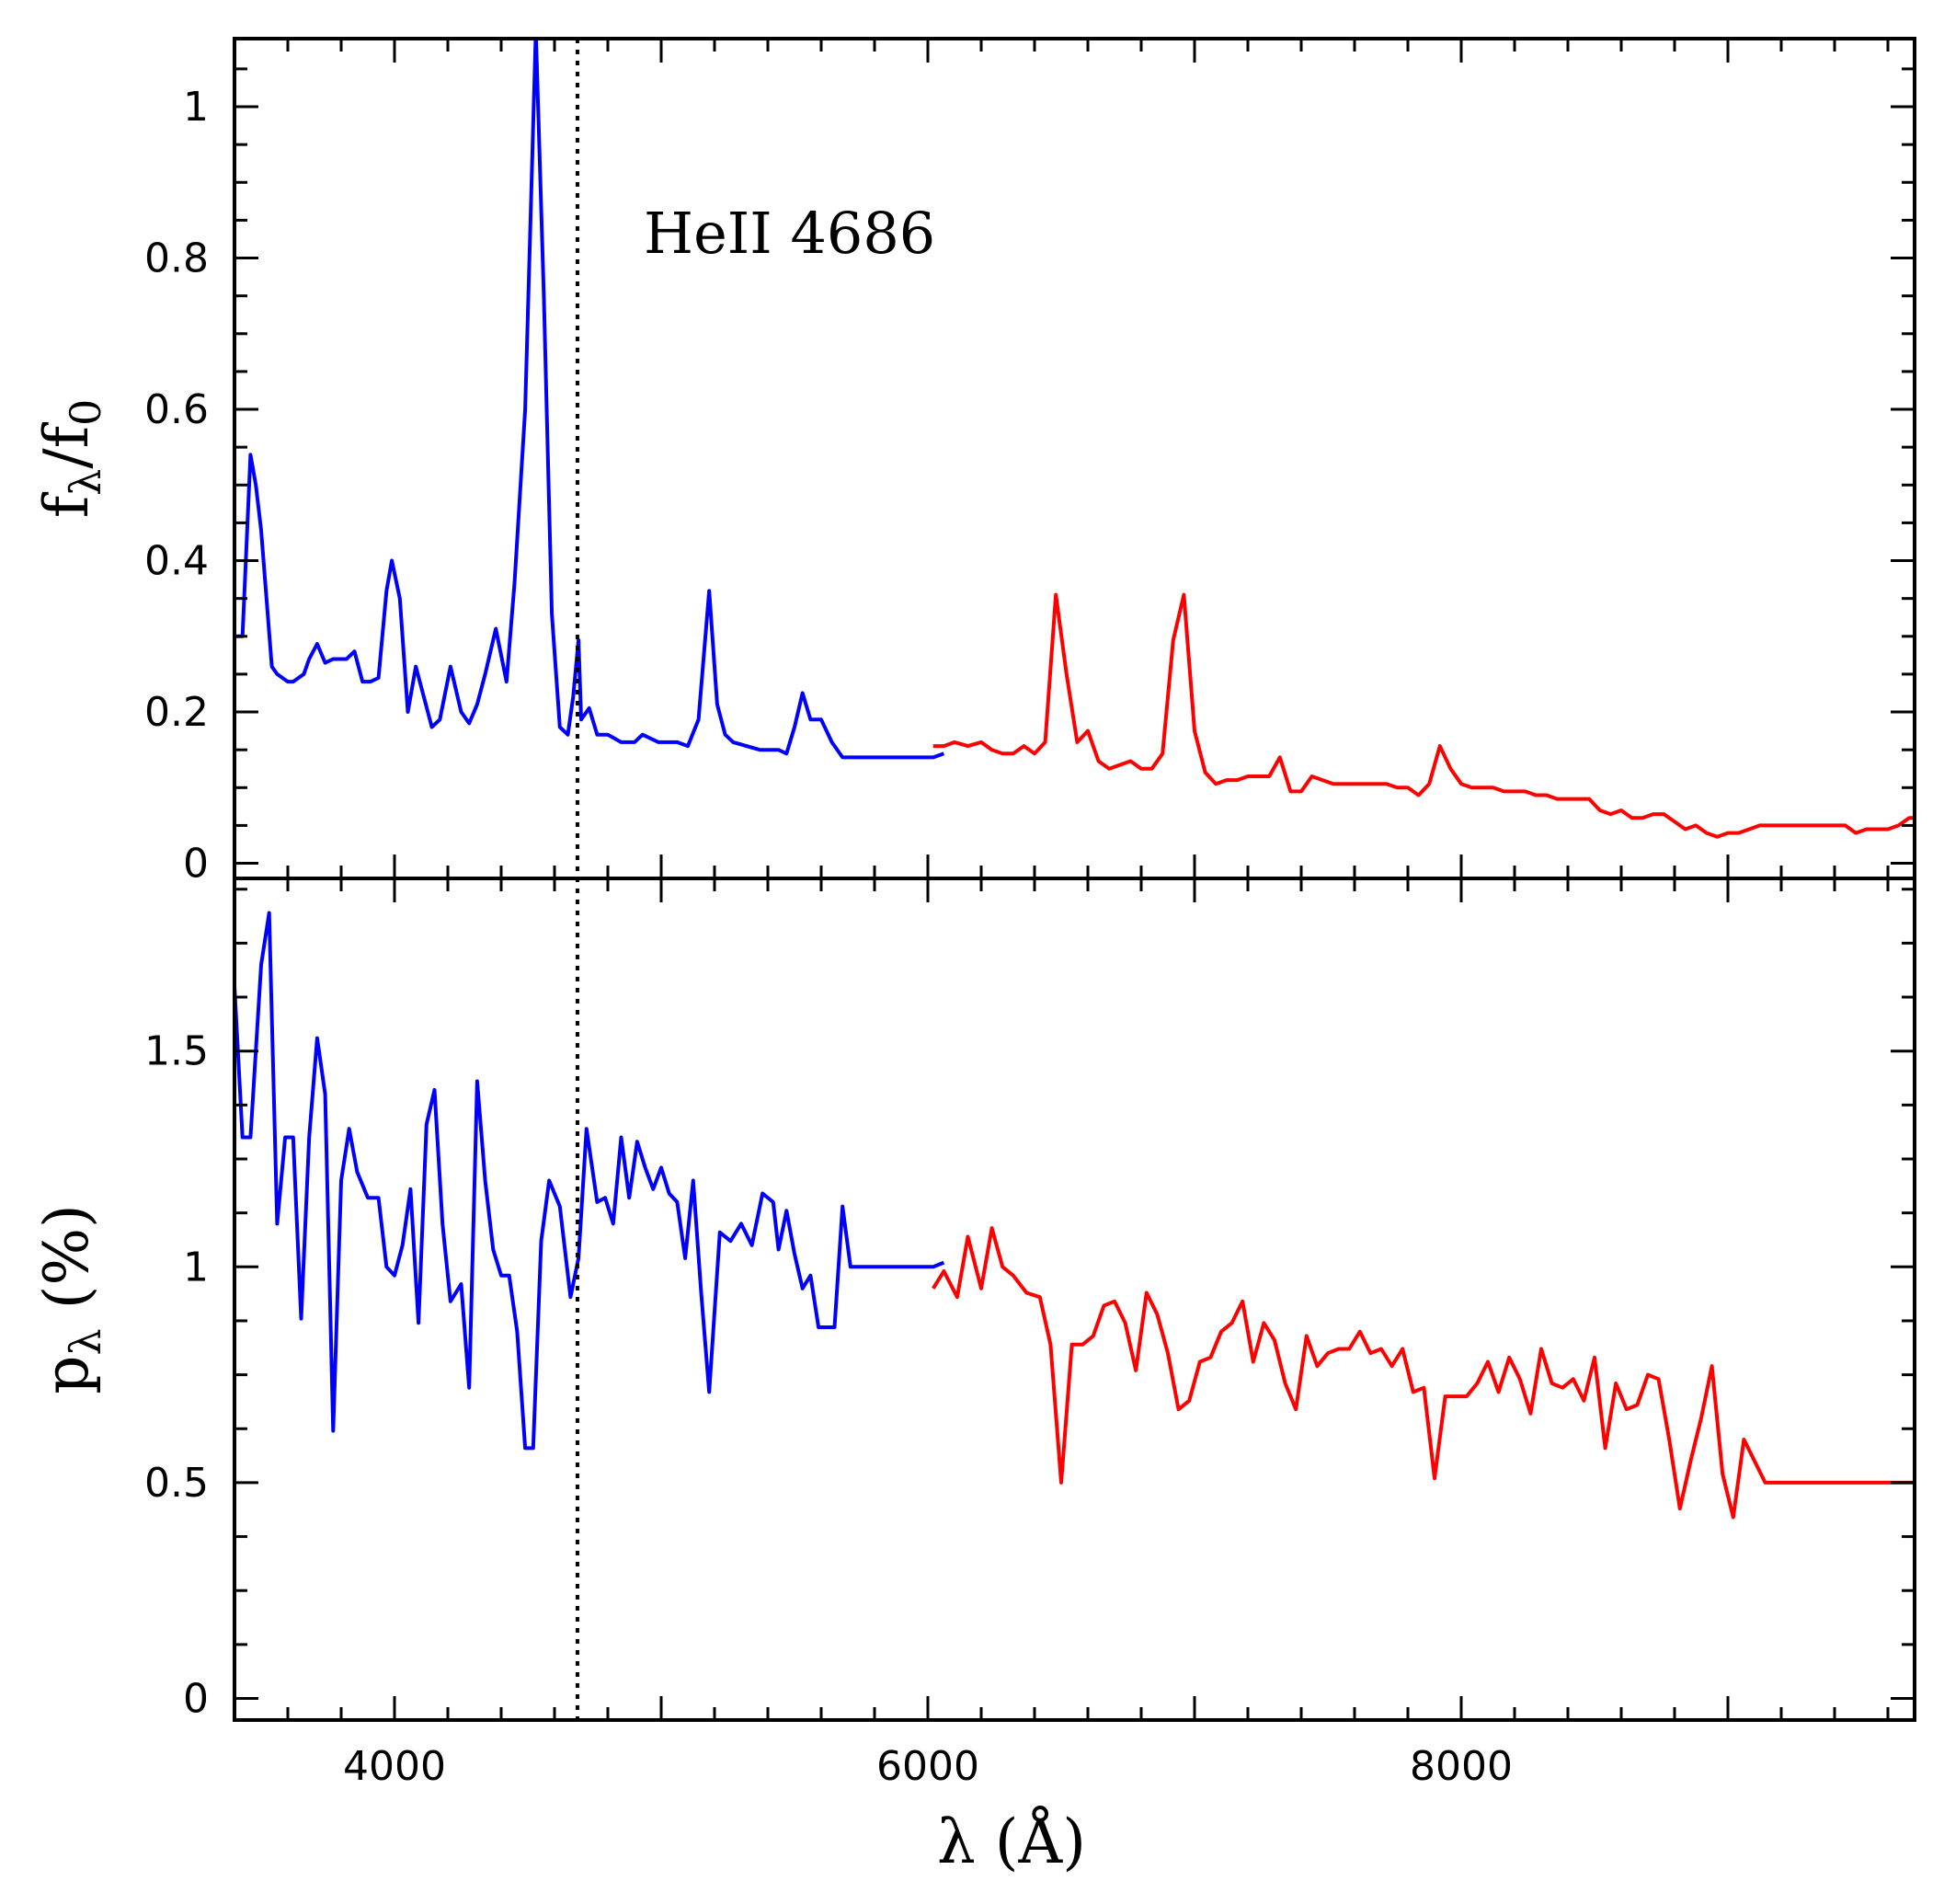 Image resolution: width=1944 pixels, height=1904 pixels. I want to click on x-tick-labels: 4000 6000 8000, so click(928, 1766).